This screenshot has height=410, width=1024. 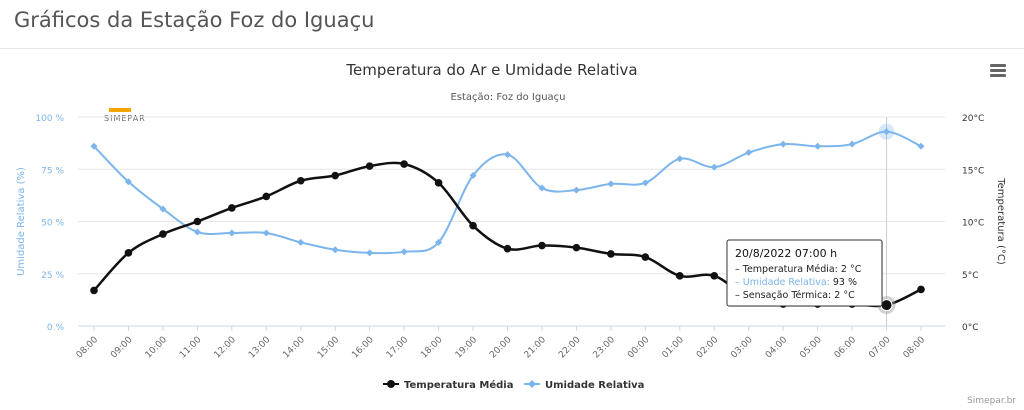 What do you see at coordinates (796, 282) in the screenshot?
I see `tooltip-line: – Umidade Relativa: 93 %` at bounding box center [796, 282].